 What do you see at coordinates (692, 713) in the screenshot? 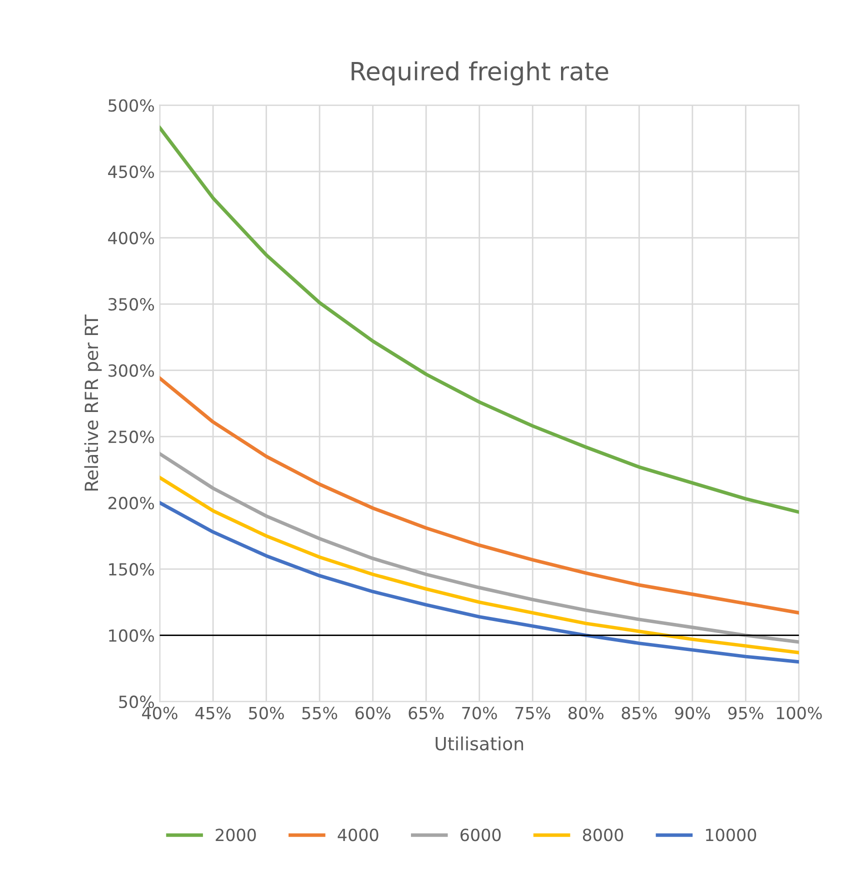
I see `x-tick-label: 90%` at bounding box center [692, 713].